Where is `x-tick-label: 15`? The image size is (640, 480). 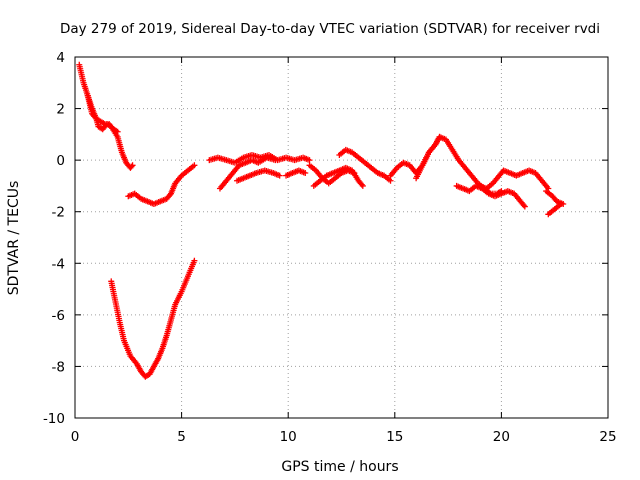
x-tick-label: 15 is located at coordinates (394, 437).